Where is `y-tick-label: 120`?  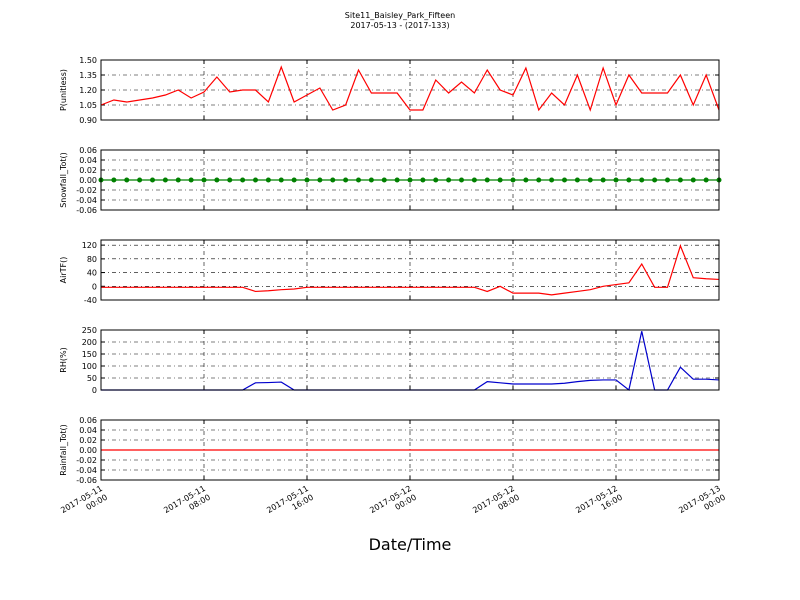 y-tick-label: 120 is located at coordinates (89, 245).